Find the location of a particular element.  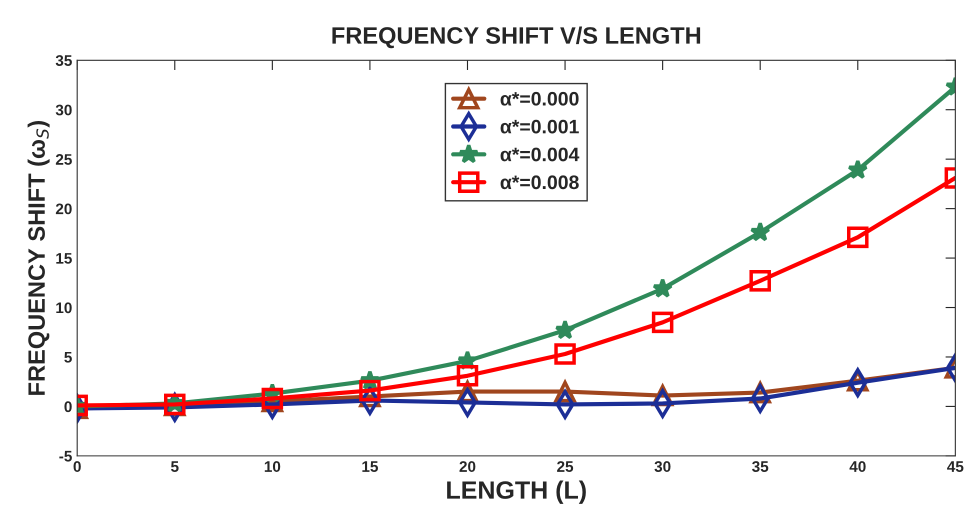

y-tick-label: -5 is located at coordinates (65, 456).